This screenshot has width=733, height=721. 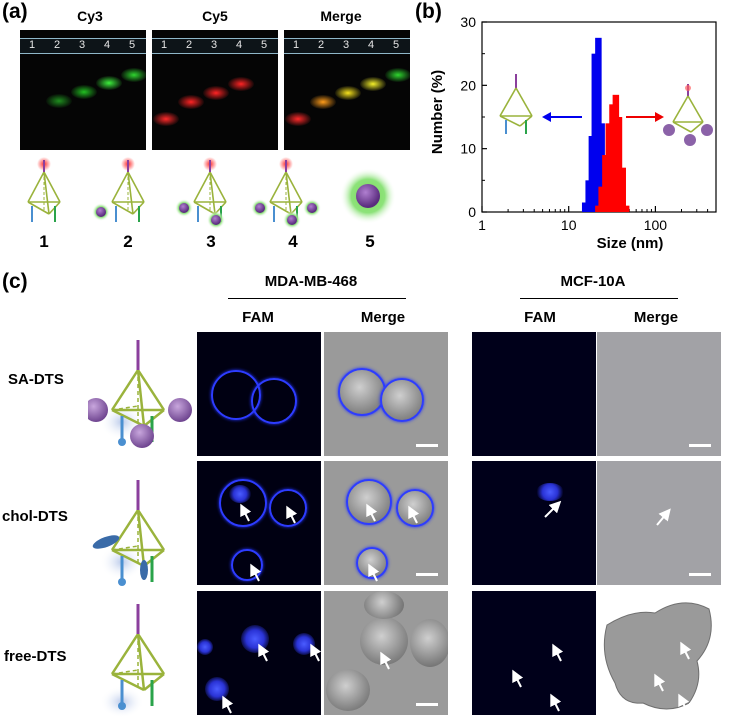 I want to click on micrograph-sa-dts-mcf-fam, so click(x=534, y=394).